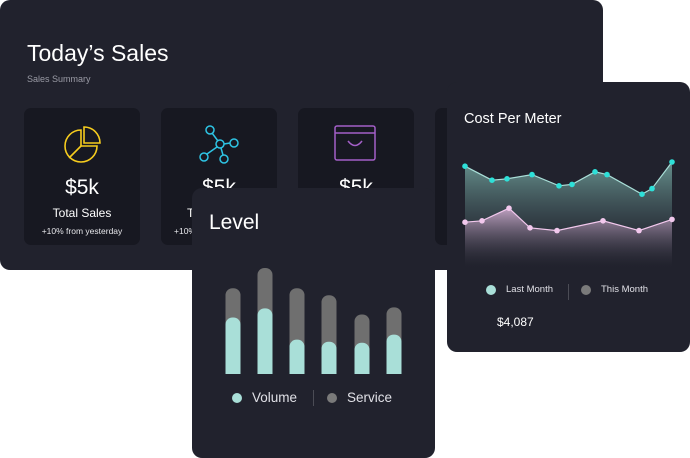 This screenshot has width=690, height=458. Describe the element at coordinates (82, 187) in the screenshot. I see `card-value: $5k` at that location.